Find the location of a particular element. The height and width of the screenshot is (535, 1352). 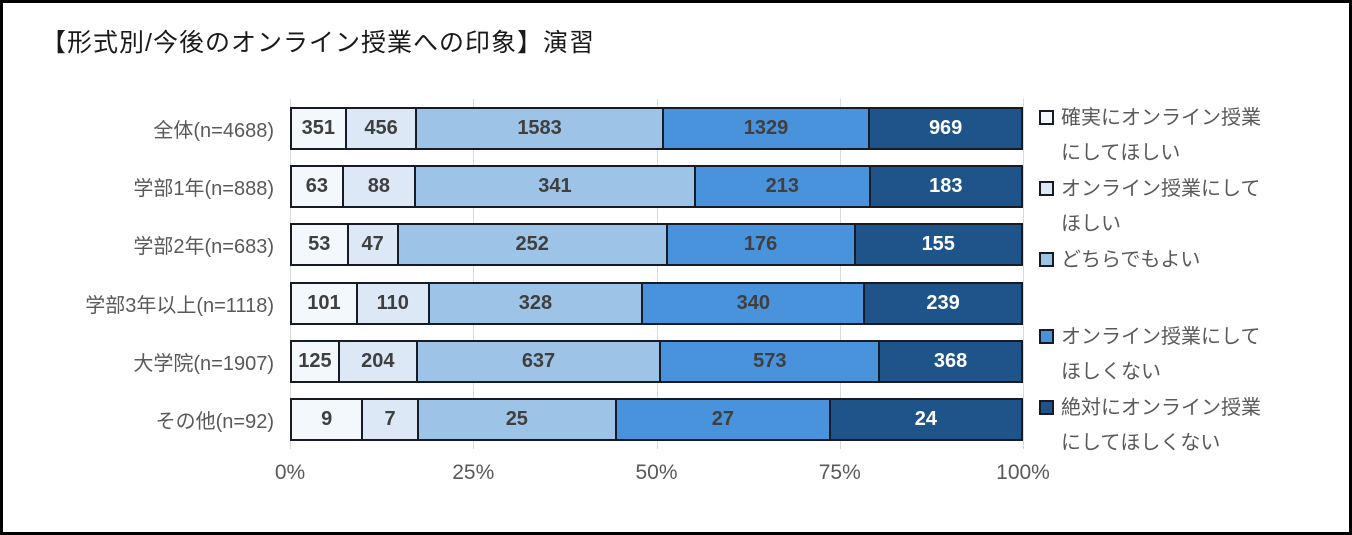

legend-item-label: オンライン授業にして ほしい is located at coordinates (1160, 207).